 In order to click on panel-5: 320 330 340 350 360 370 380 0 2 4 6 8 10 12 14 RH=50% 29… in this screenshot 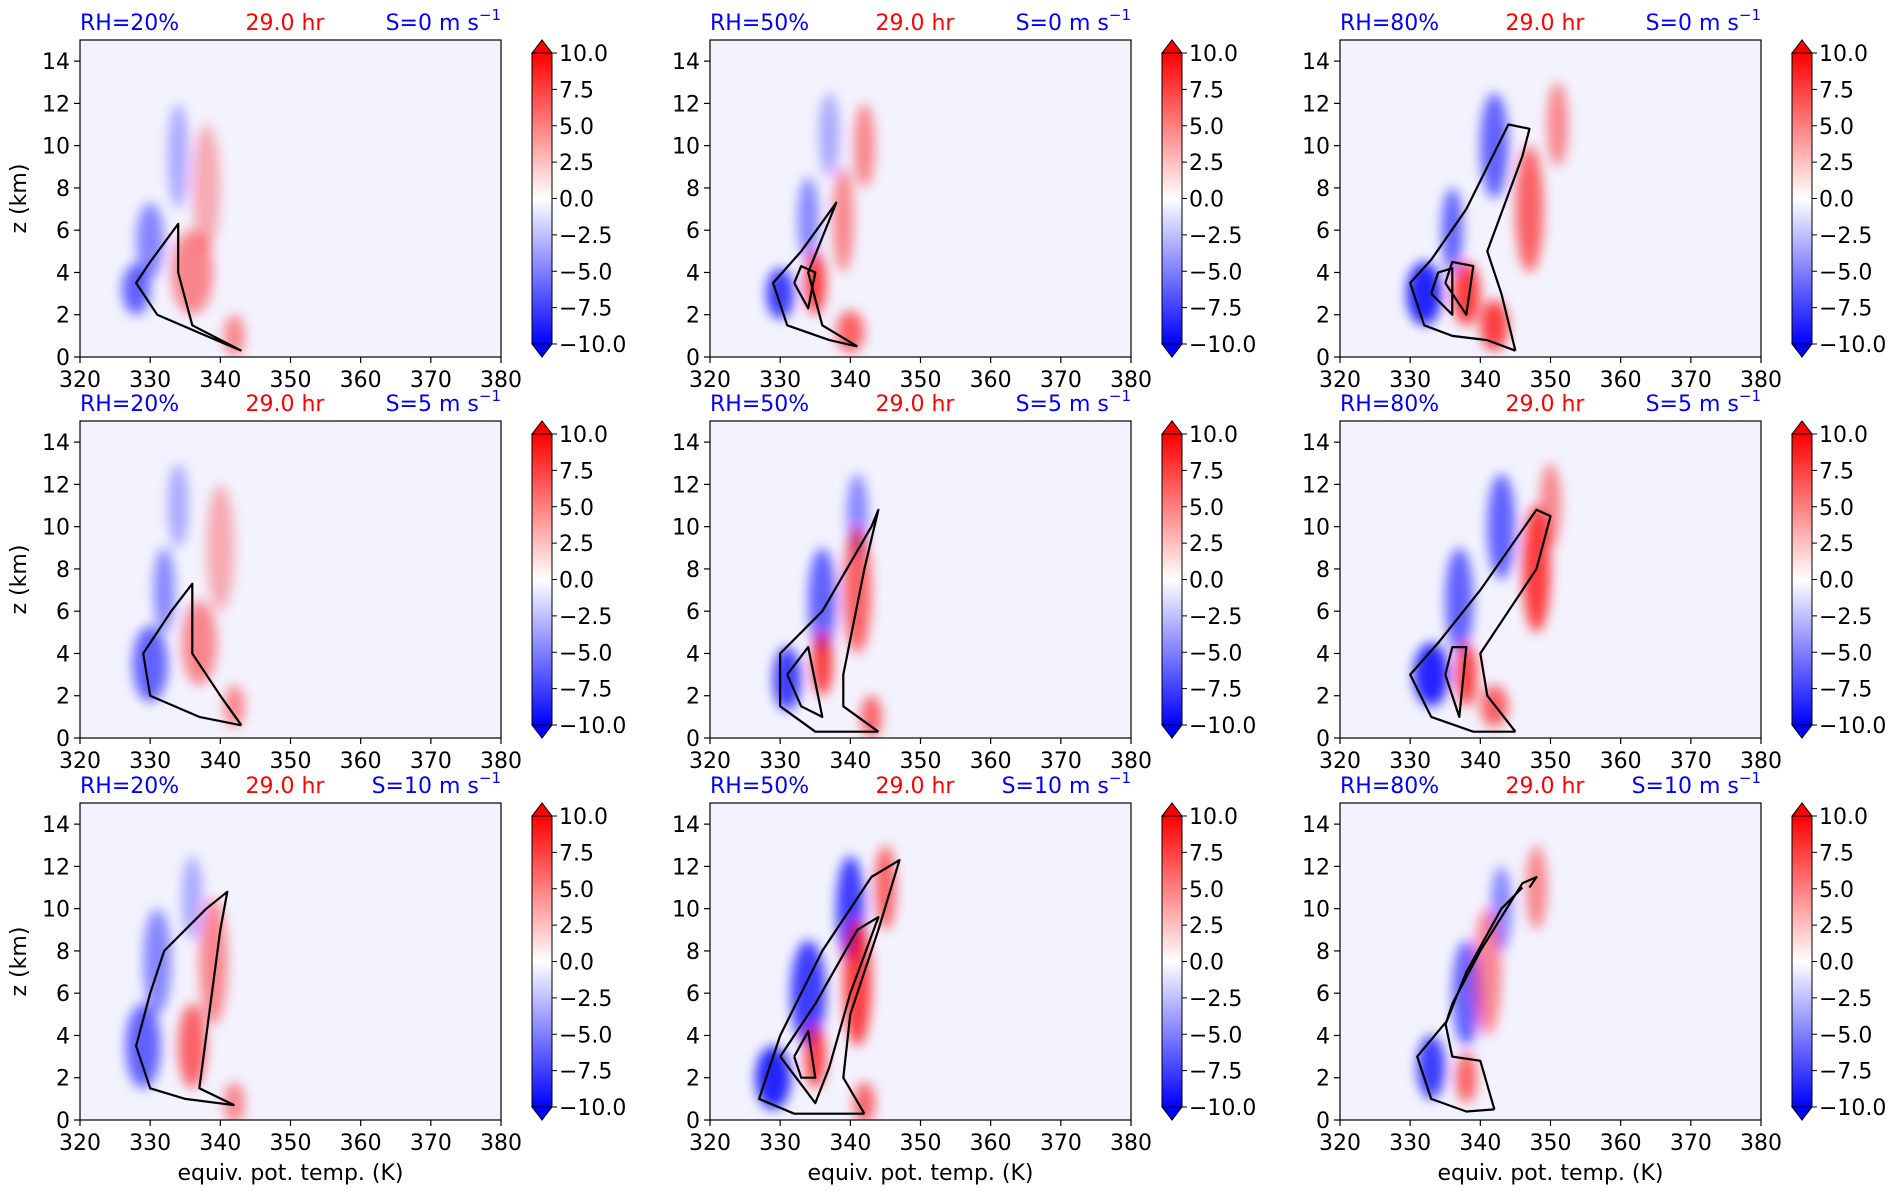, I will do `click(964, 580)`.